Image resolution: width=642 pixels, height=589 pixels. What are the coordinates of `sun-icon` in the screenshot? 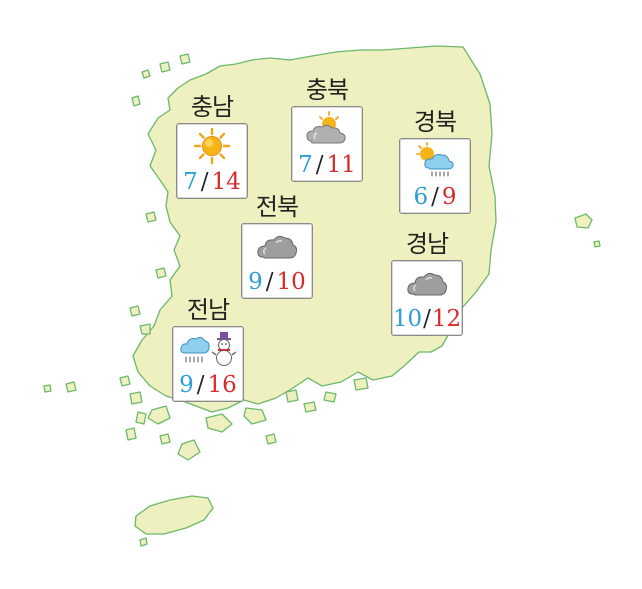 It's located at (212, 146).